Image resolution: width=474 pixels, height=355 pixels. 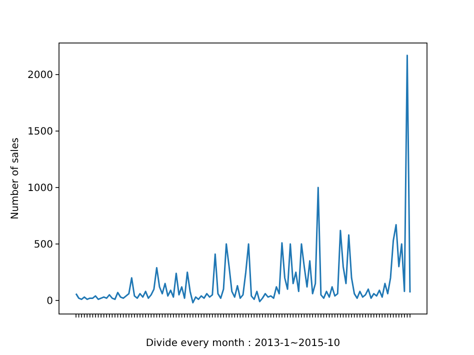 I want to click on y-tick-label: 2000, so click(x=40, y=76).